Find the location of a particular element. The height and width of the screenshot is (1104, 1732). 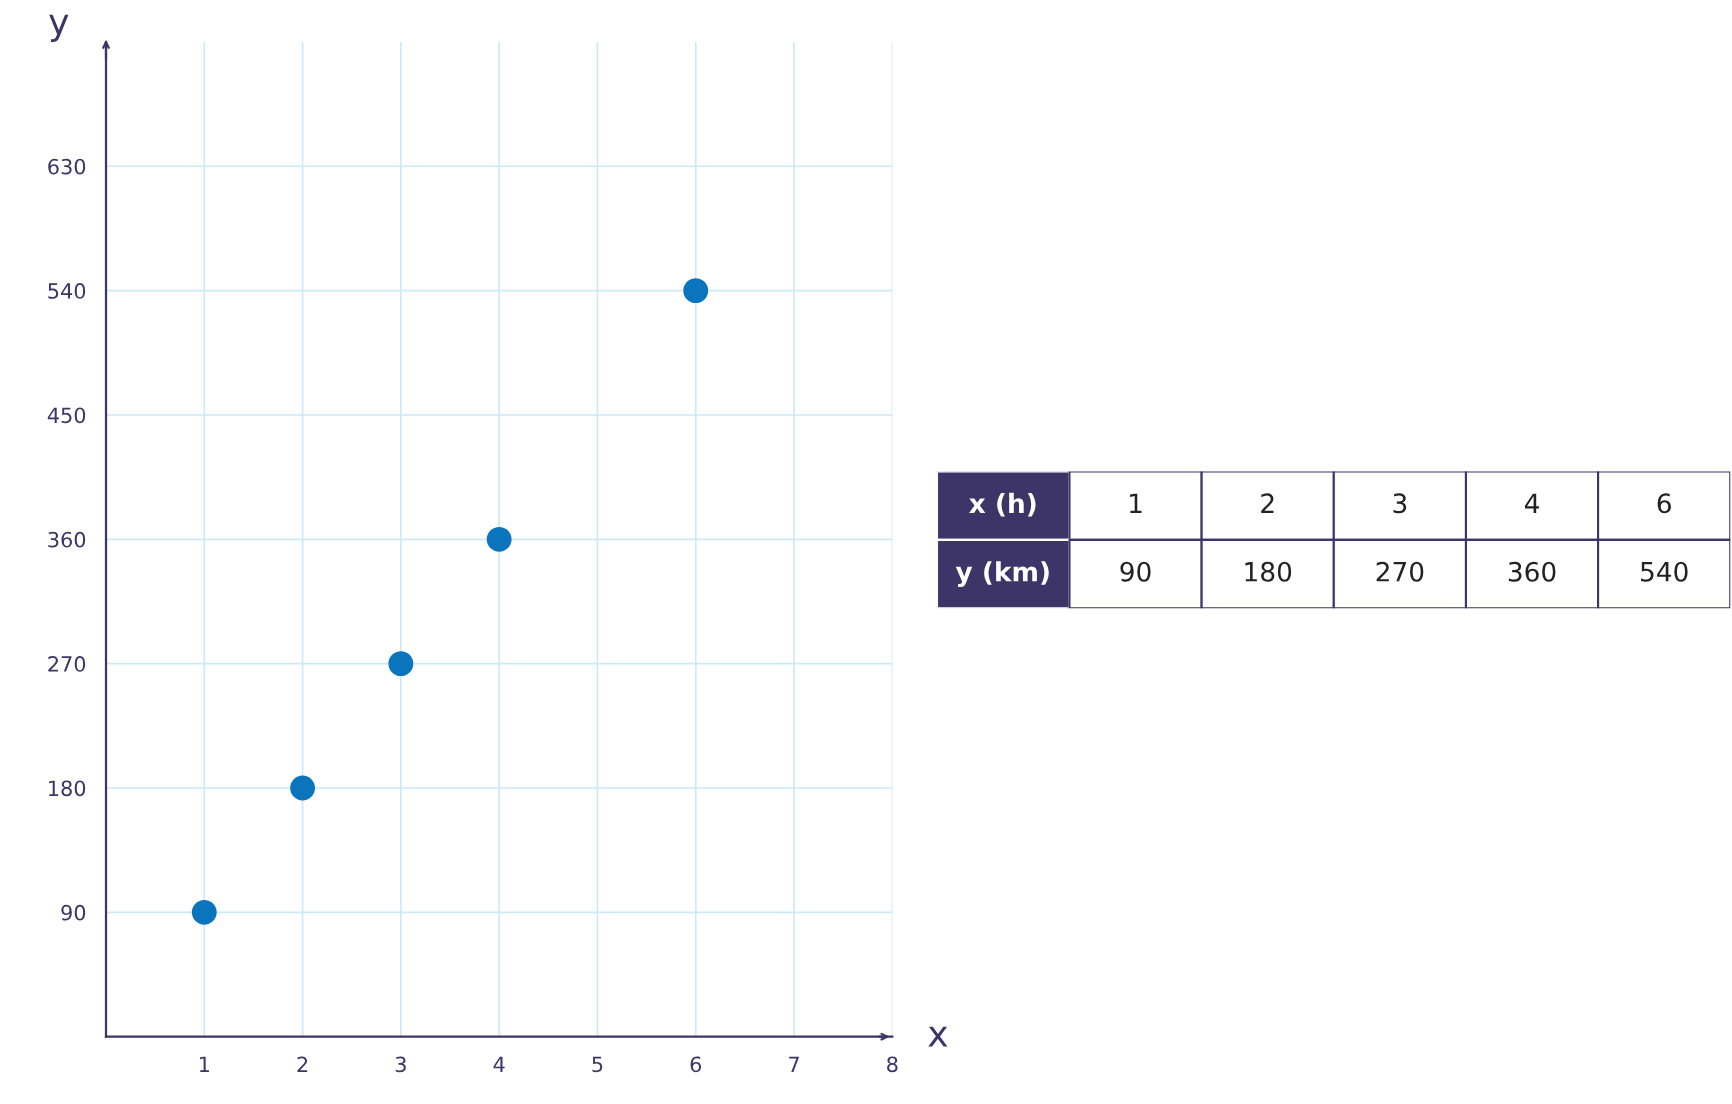

text: 3 is located at coordinates (1400, 503).